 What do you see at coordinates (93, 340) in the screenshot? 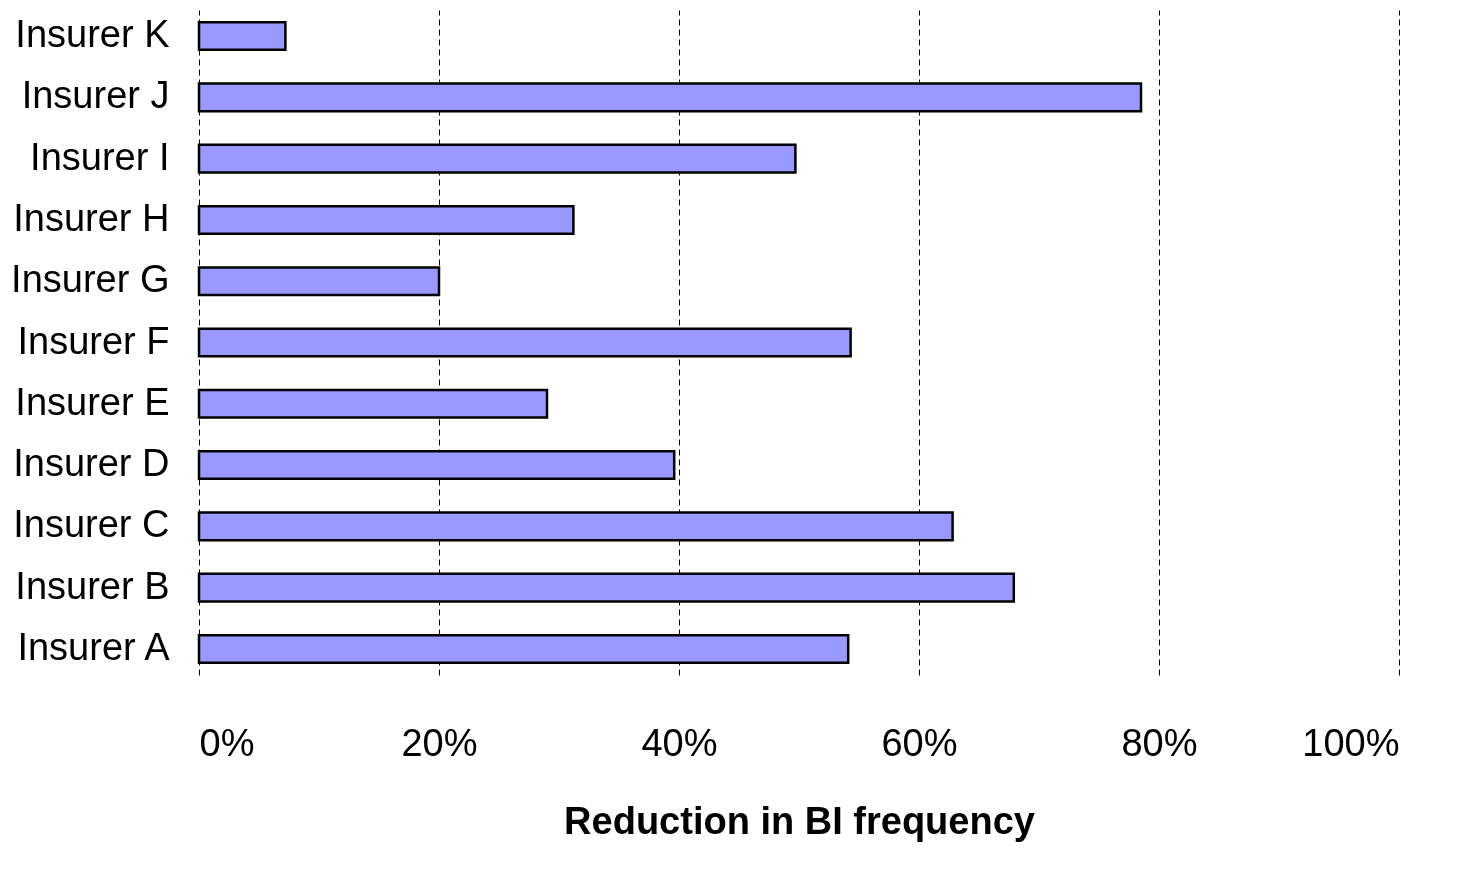
I see `y-tick-label: Insurer F` at bounding box center [93, 340].